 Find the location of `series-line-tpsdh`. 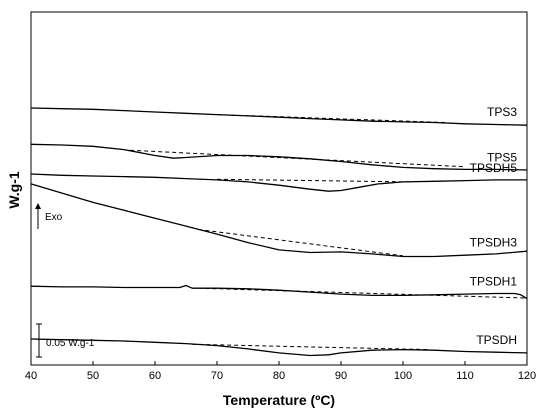

series-line-tpsdh is located at coordinates (279, 347).